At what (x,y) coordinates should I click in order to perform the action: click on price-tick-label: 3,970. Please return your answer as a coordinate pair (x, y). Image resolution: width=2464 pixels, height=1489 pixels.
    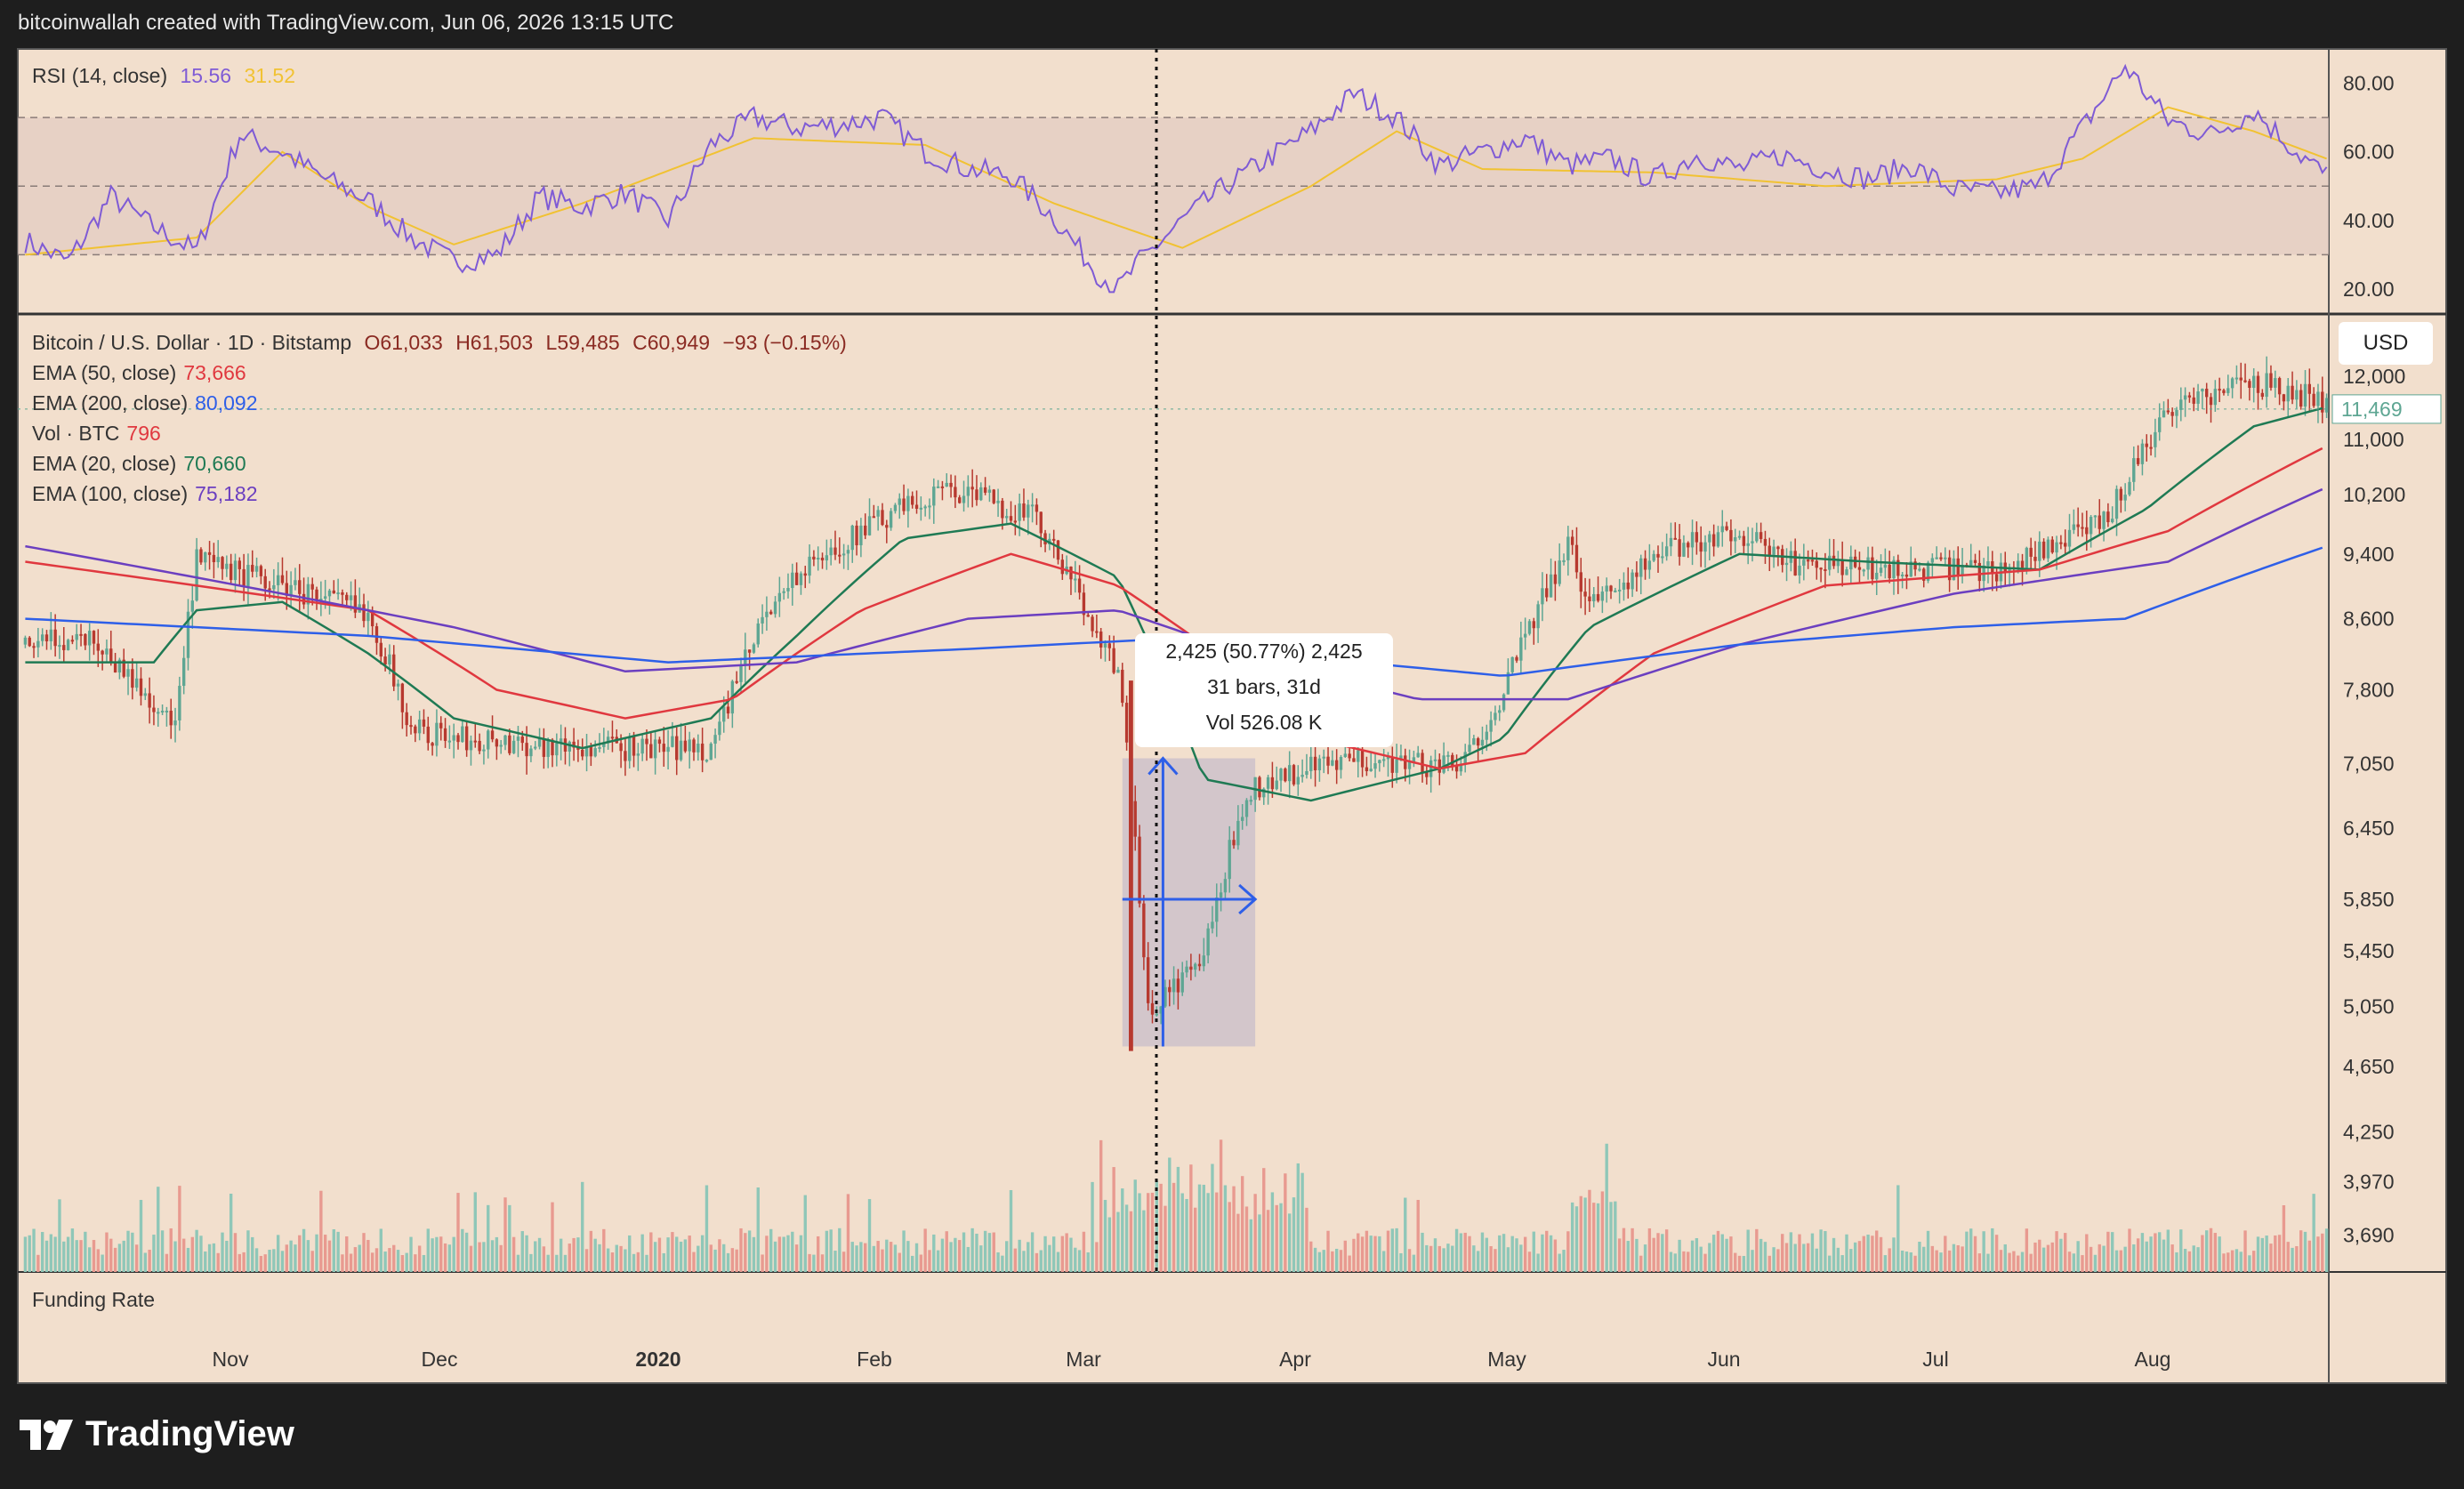
    Looking at the image, I should click on (2369, 1181).